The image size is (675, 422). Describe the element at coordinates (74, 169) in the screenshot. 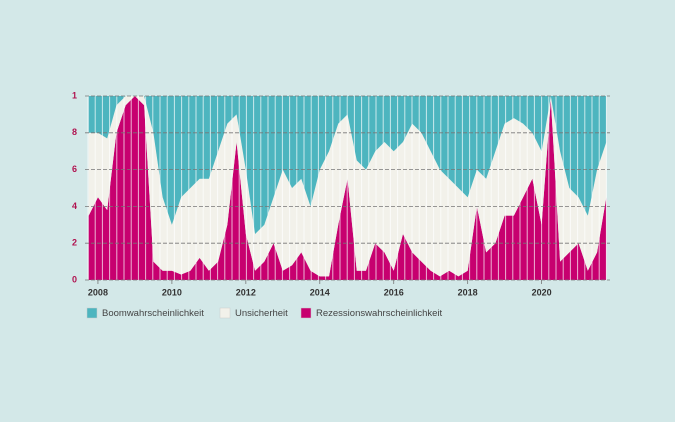

I see `y-tick-label: 6` at that location.